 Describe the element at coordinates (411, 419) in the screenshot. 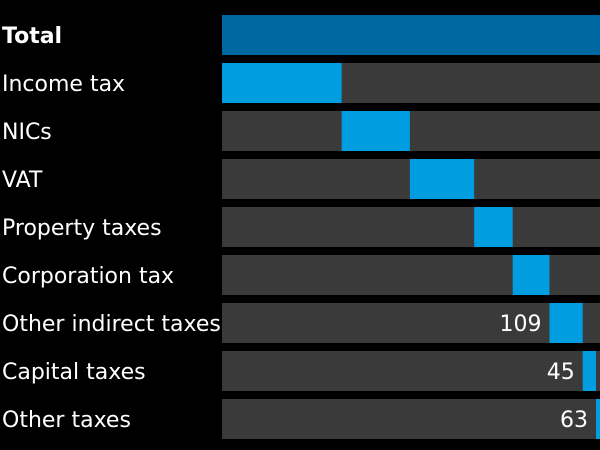

I see `track-other-taxes` at that location.